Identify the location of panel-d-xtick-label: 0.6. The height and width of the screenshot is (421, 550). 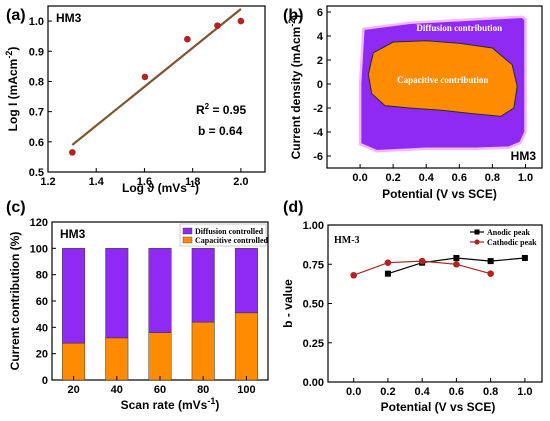
(456, 392).